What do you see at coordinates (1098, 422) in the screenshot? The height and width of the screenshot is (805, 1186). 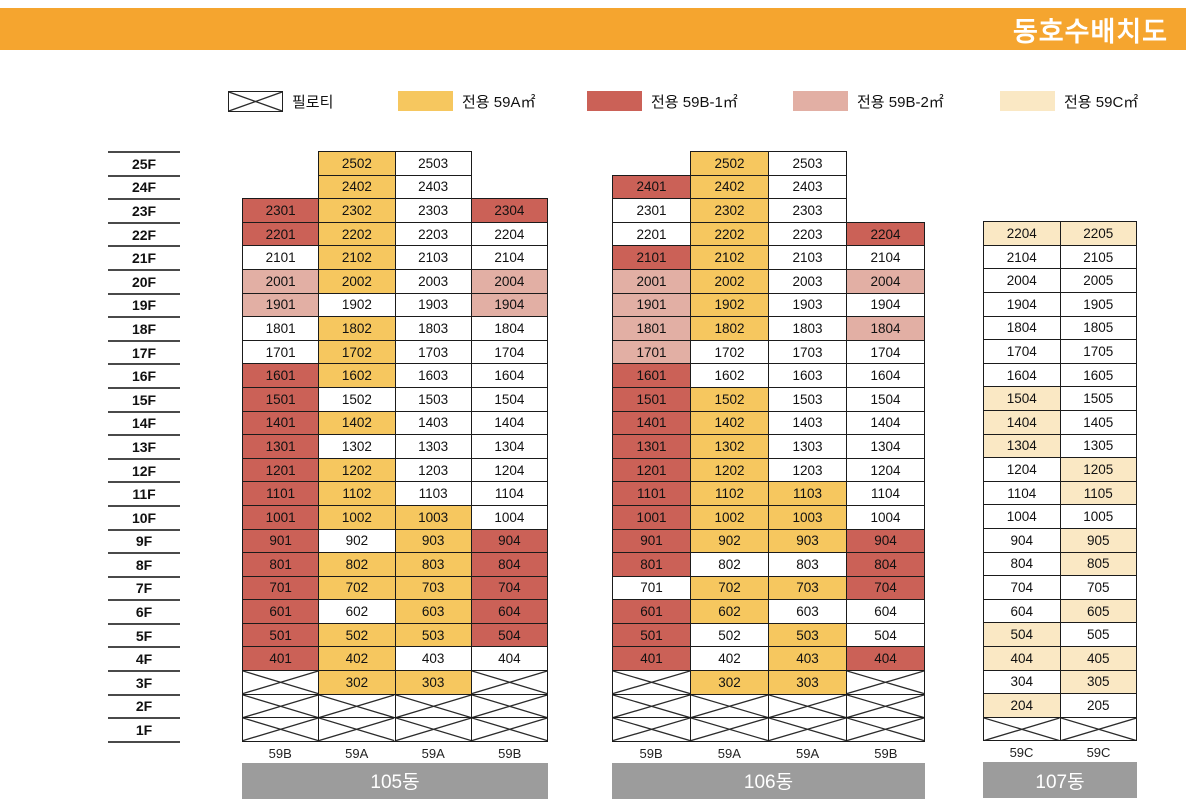 I see `unit-cell: 1405` at bounding box center [1098, 422].